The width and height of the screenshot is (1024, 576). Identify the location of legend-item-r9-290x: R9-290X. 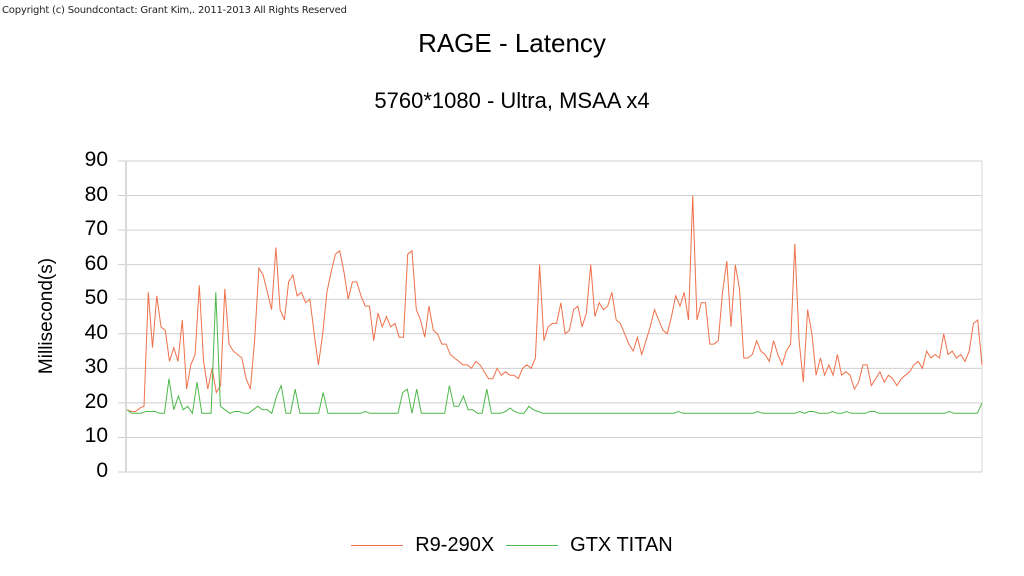
(422, 545).